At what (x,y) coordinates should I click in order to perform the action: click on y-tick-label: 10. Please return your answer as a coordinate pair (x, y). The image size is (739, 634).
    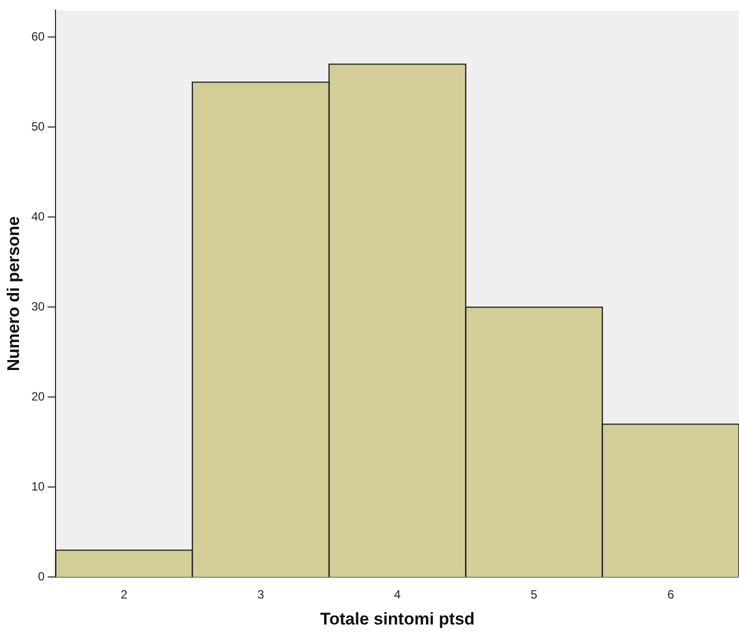
    Looking at the image, I should click on (38, 487).